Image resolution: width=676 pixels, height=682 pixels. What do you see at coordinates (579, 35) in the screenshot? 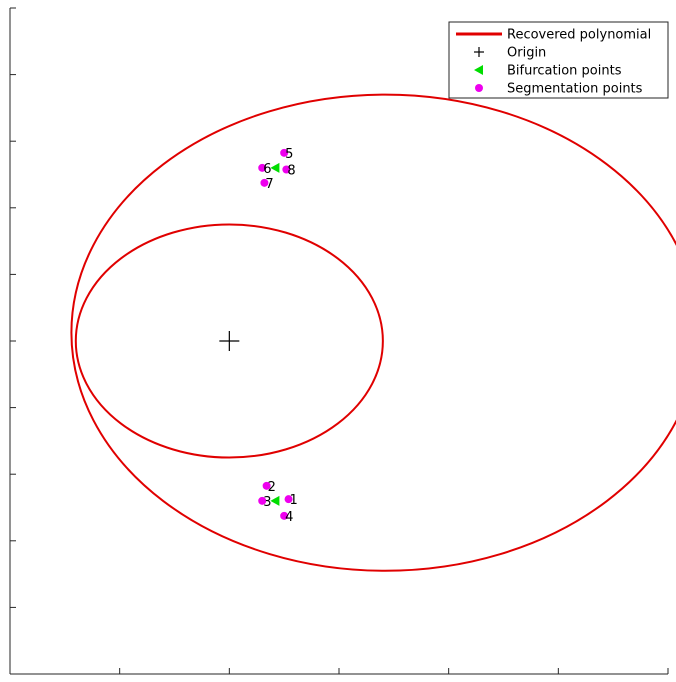
I see `legend-label-1: Recovered polynomial` at bounding box center [579, 35].